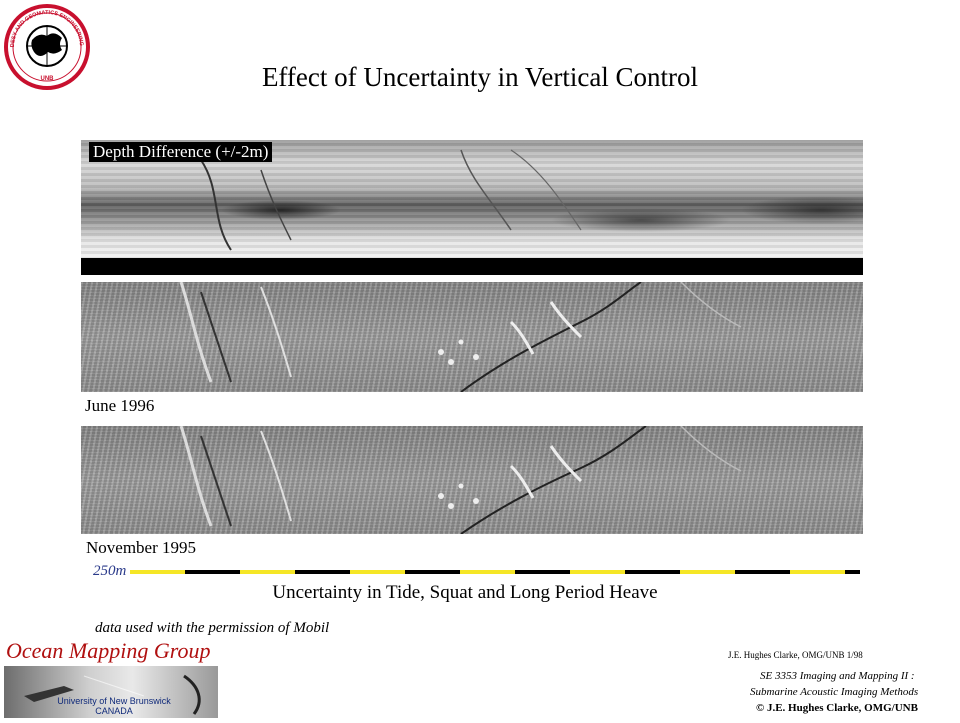 This screenshot has width=960, height=723. What do you see at coordinates (114, 711) in the screenshot?
I see `omg-university-country: CANADA` at bounding box center [114, 711].